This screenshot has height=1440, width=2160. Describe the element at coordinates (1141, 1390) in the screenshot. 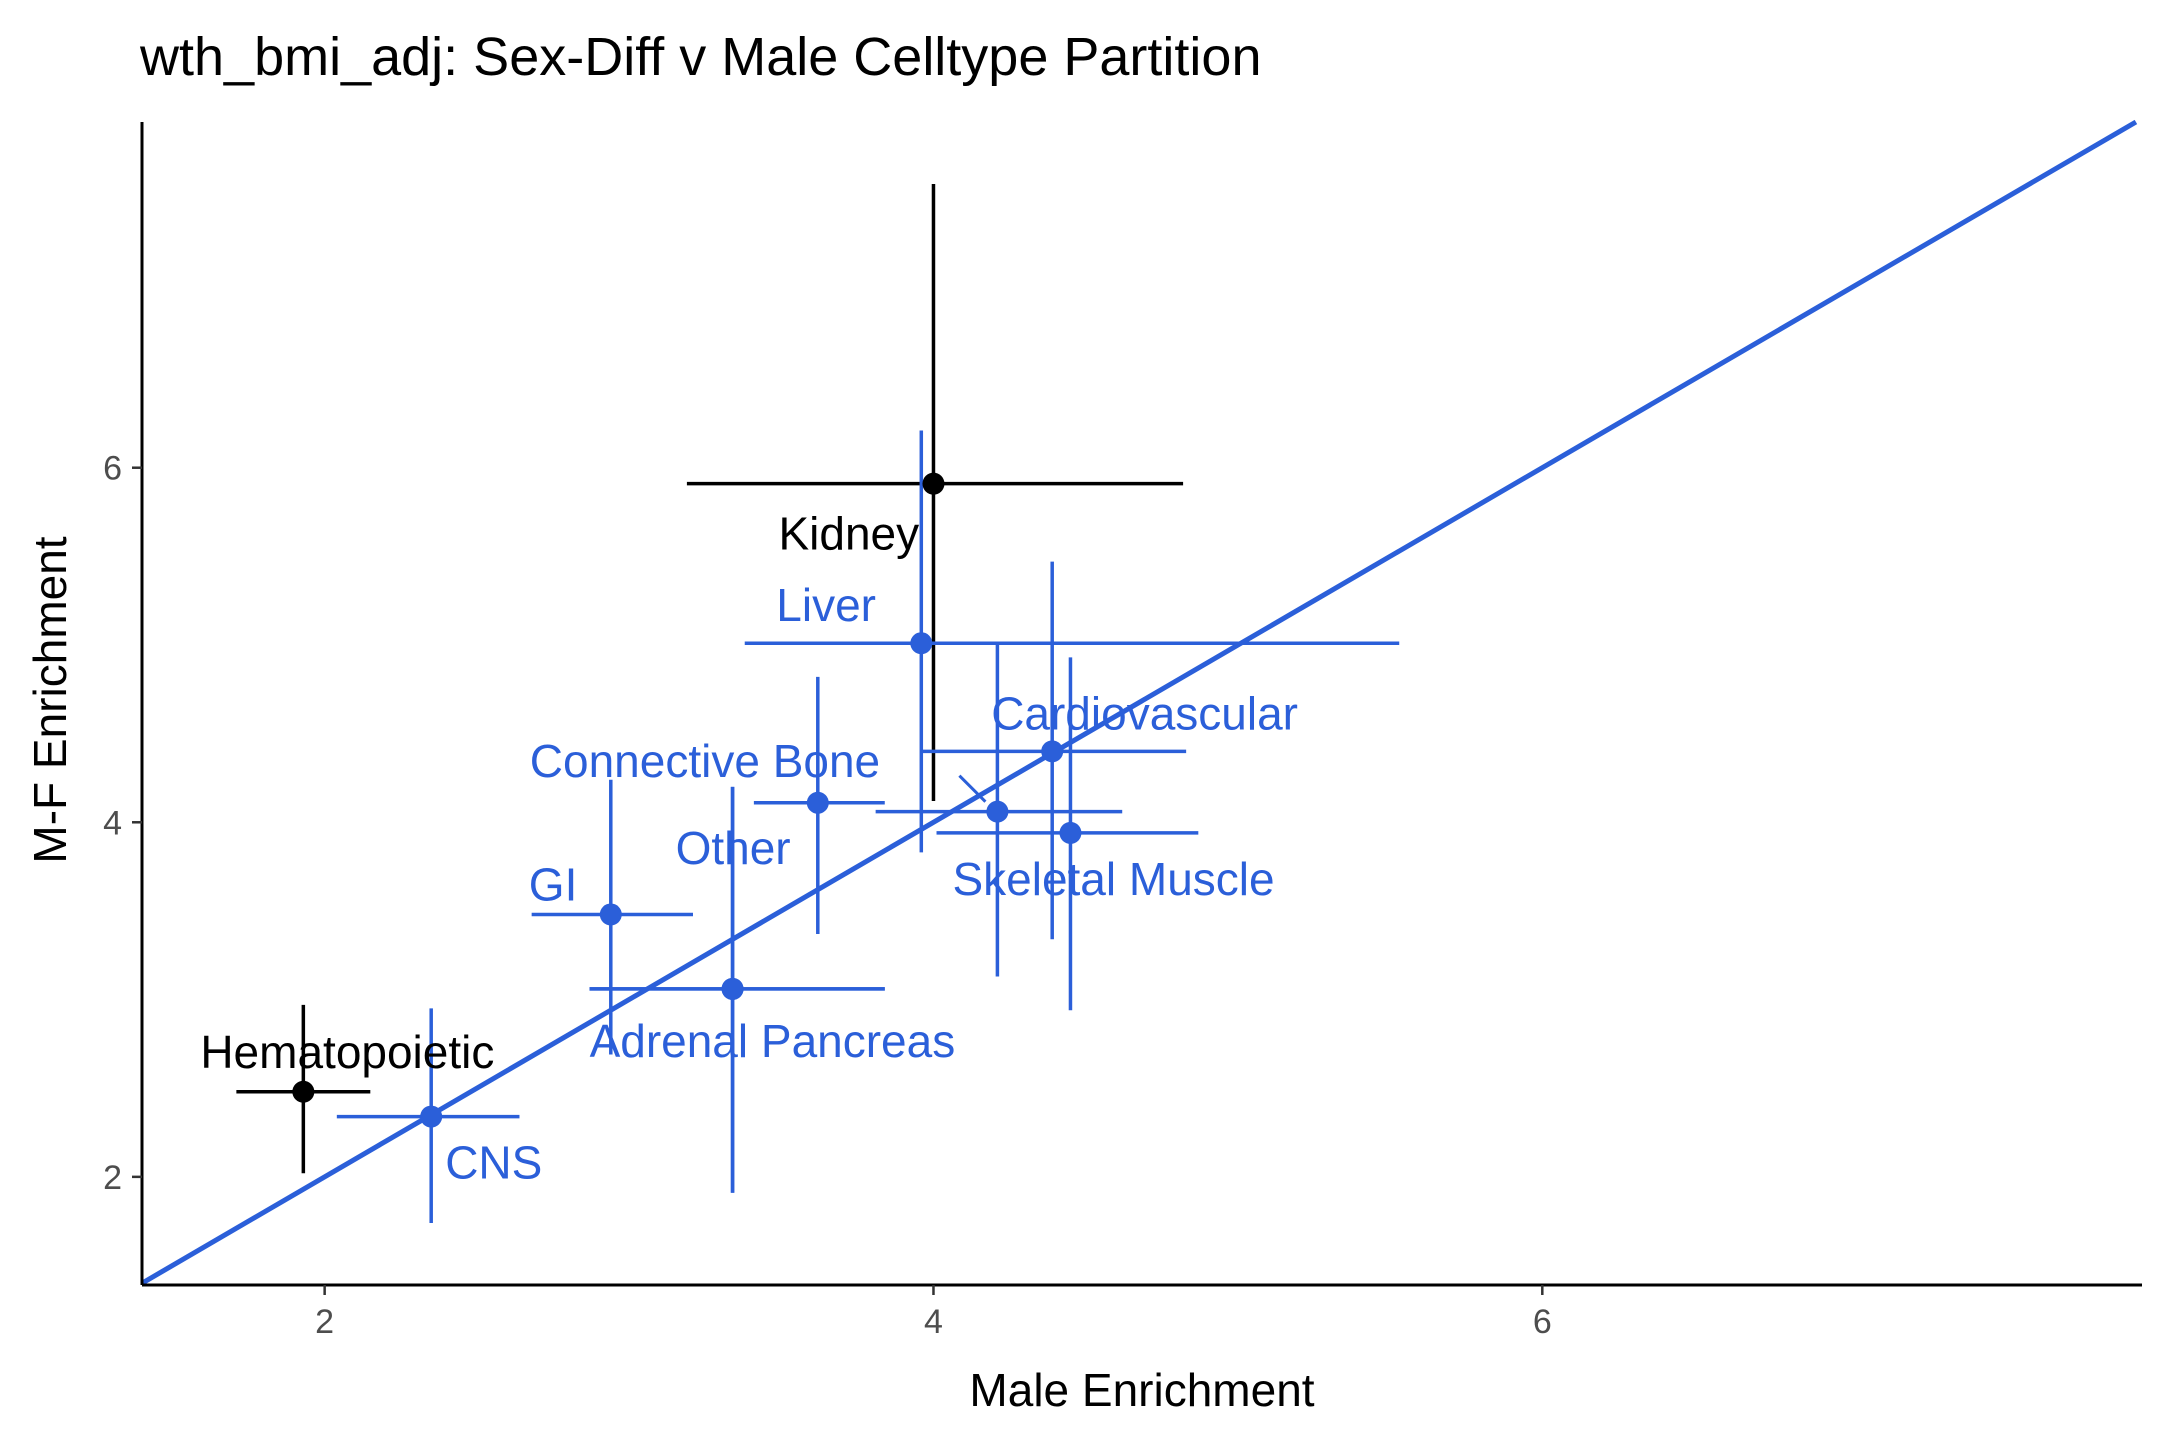

I see `x-axis-title: Male Enrichment` at that location.